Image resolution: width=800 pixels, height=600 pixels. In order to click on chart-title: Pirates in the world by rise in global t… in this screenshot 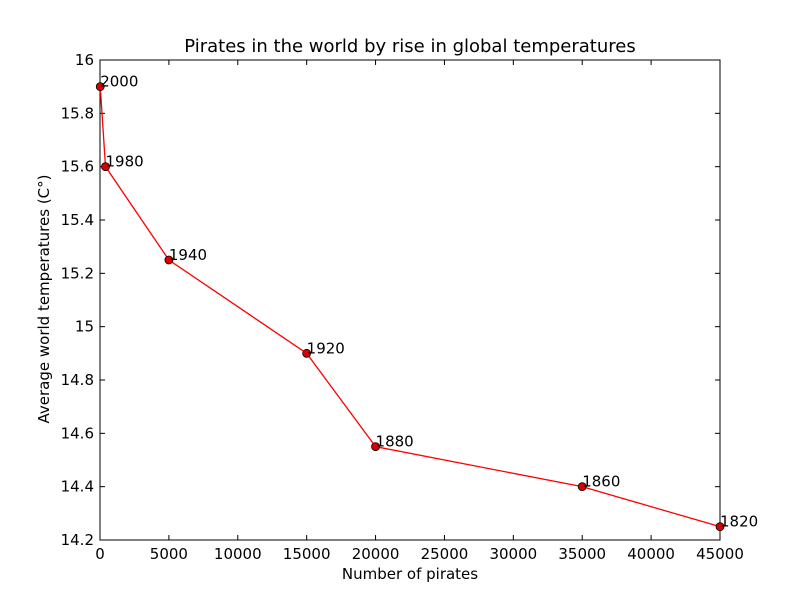, I will do `click(409, 46)`.